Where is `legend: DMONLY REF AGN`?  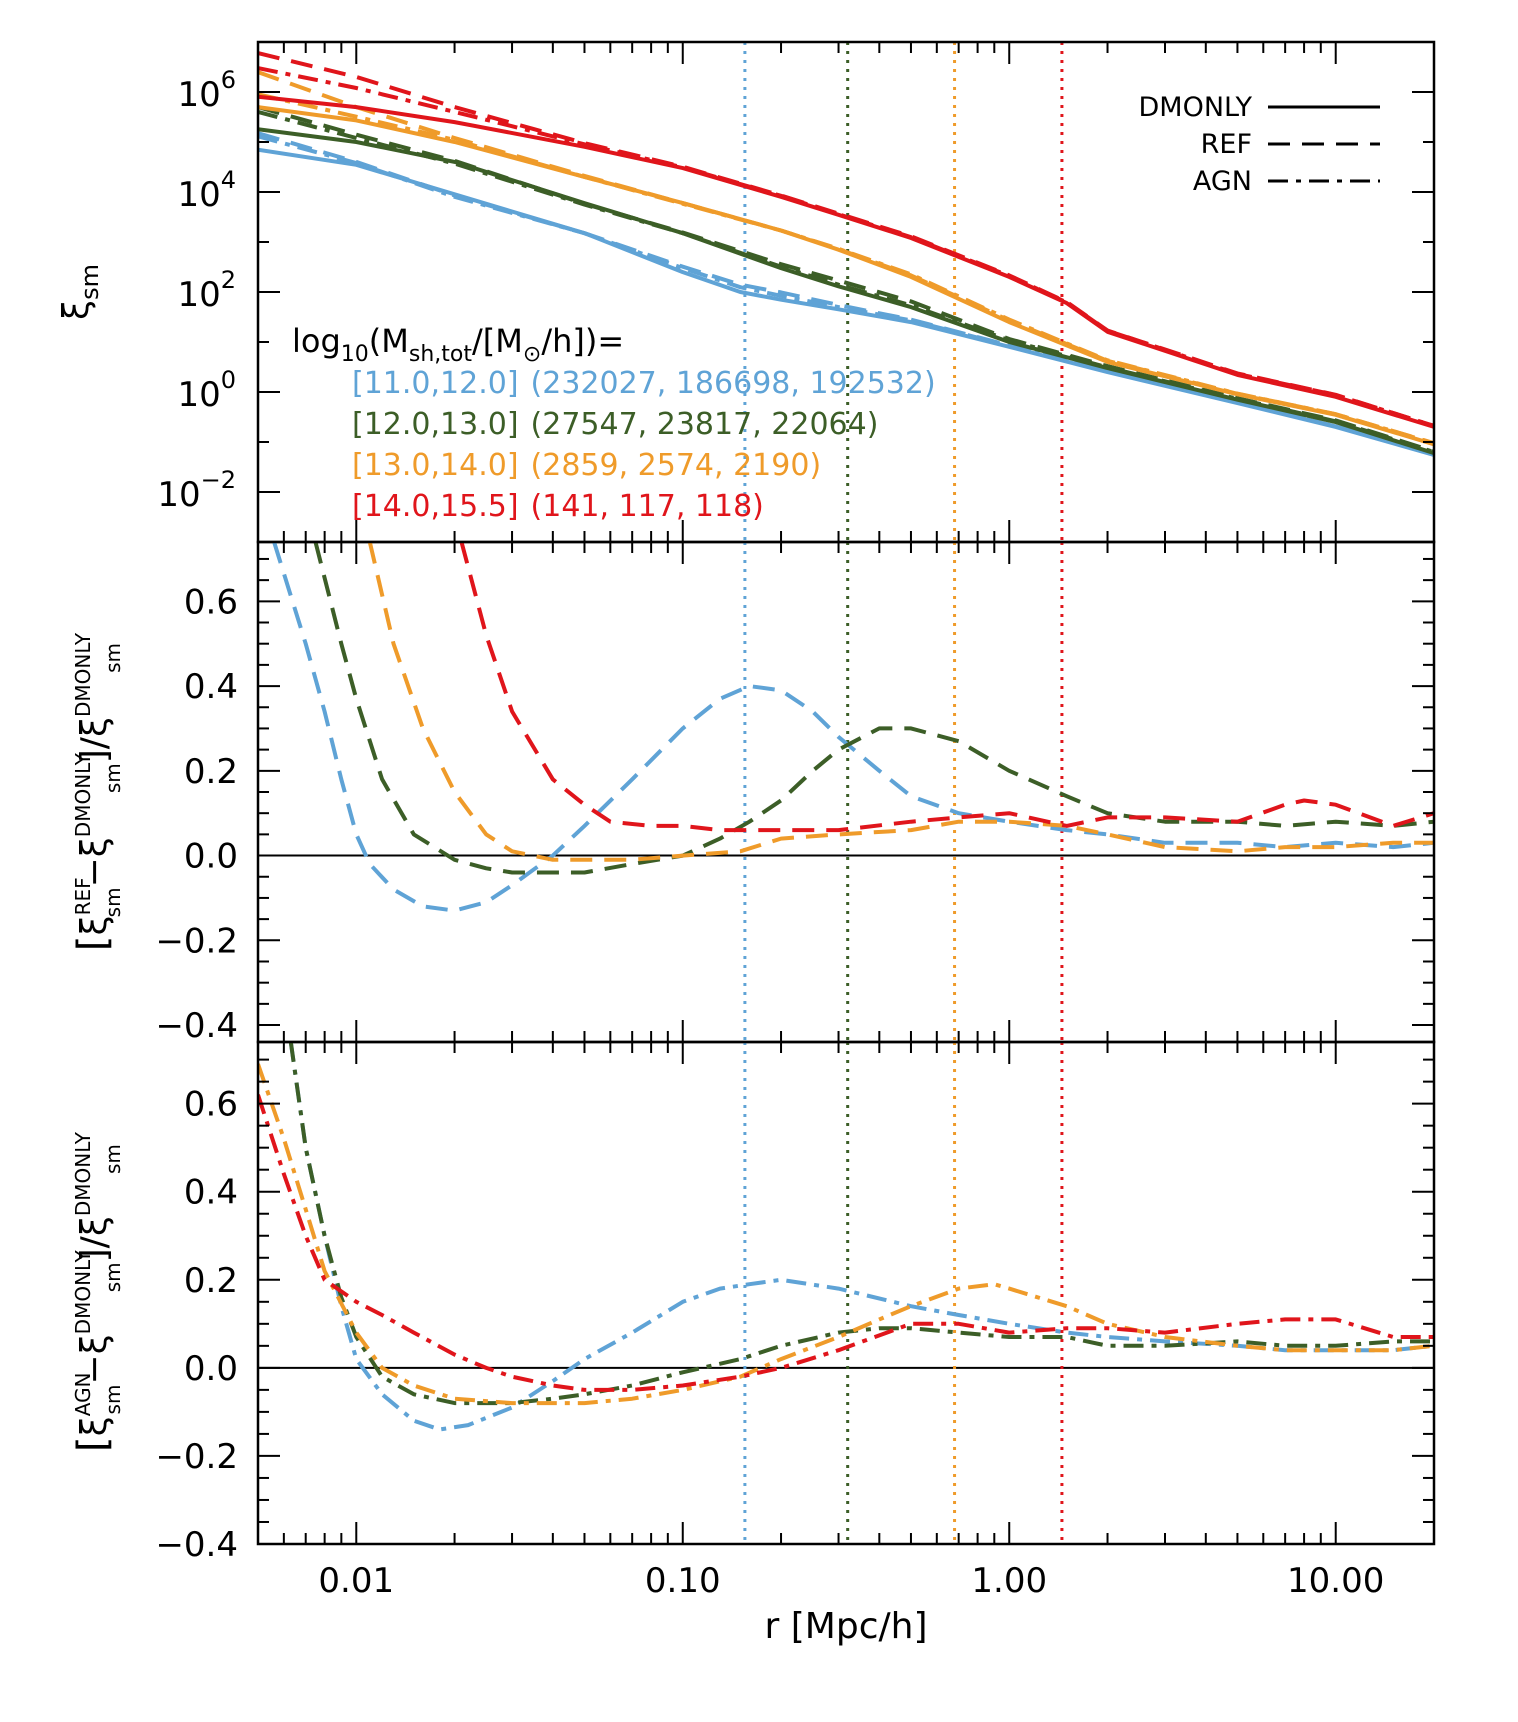
legend: DMONLY REF AGN is located at coordinates (1259, 144).